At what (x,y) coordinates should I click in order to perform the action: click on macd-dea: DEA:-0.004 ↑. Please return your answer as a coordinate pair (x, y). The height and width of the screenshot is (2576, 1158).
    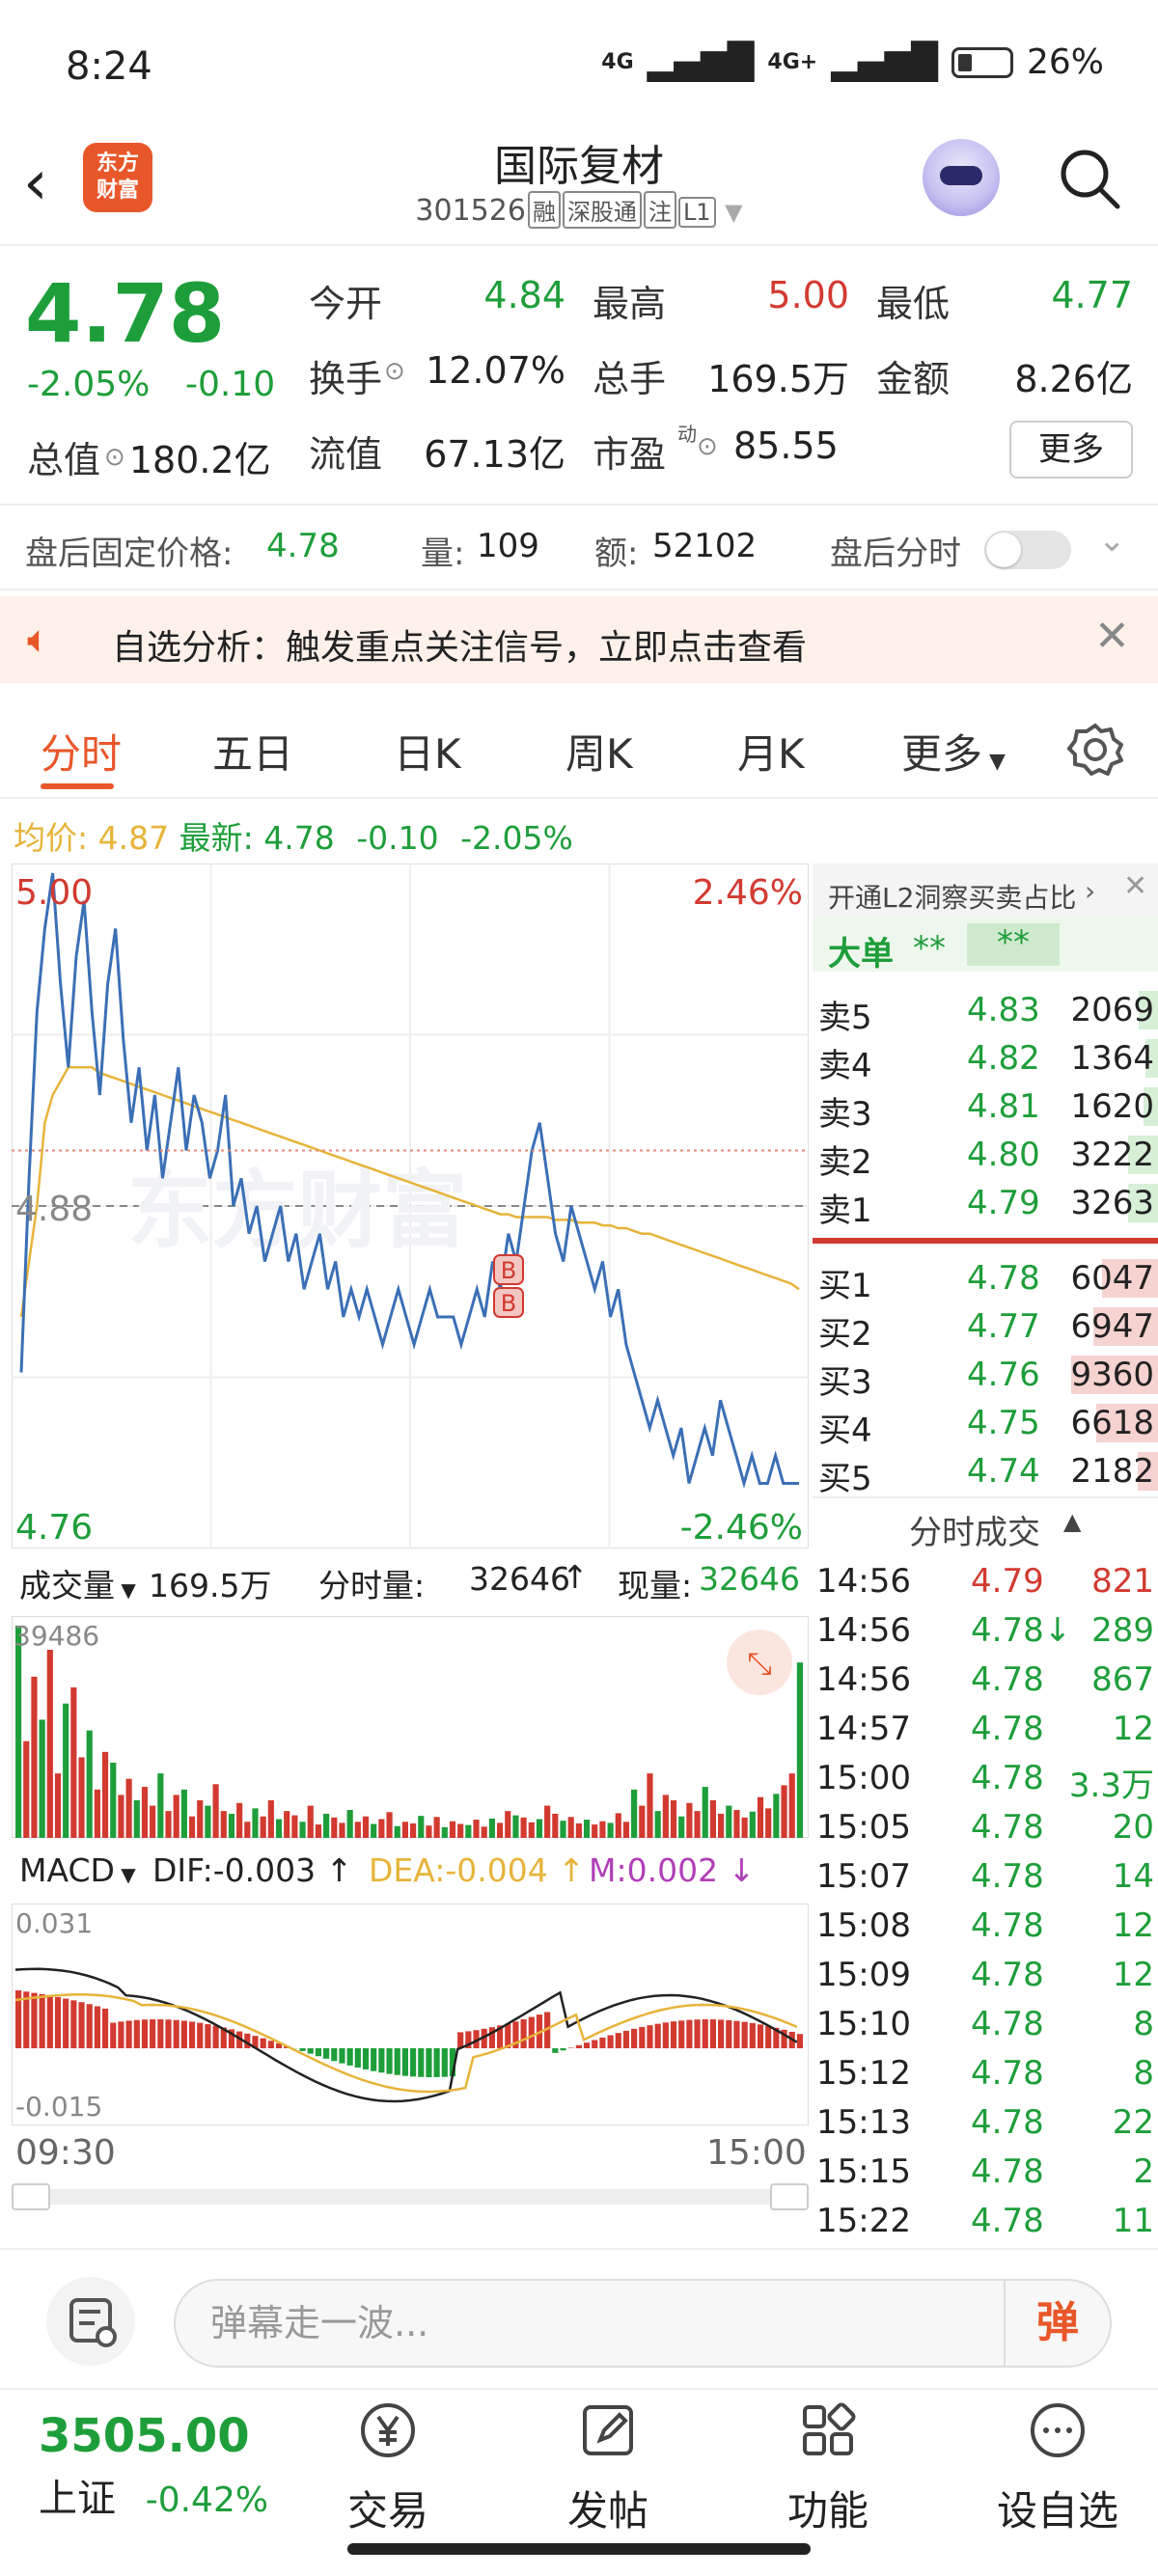
    Looking at the image, I should click on (477, 1870).